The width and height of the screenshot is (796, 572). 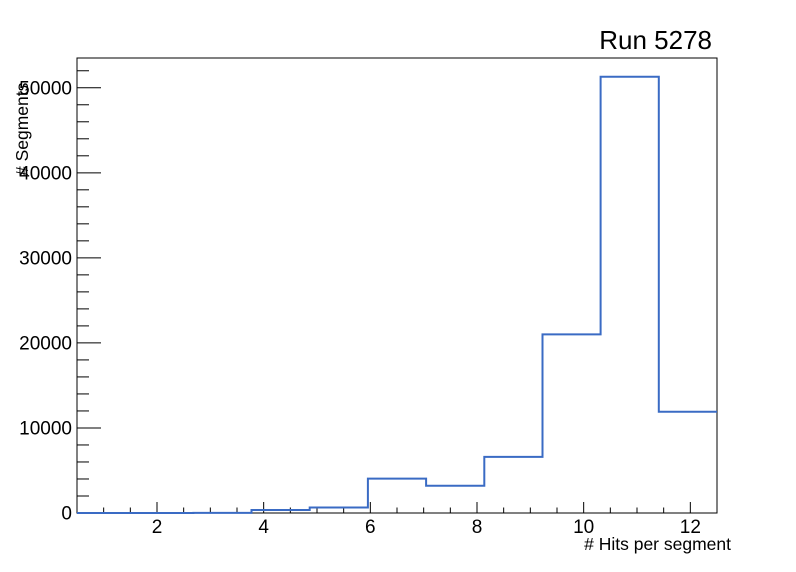 I want to click on y-tick-label: 20000, so click(x=45, y=343).